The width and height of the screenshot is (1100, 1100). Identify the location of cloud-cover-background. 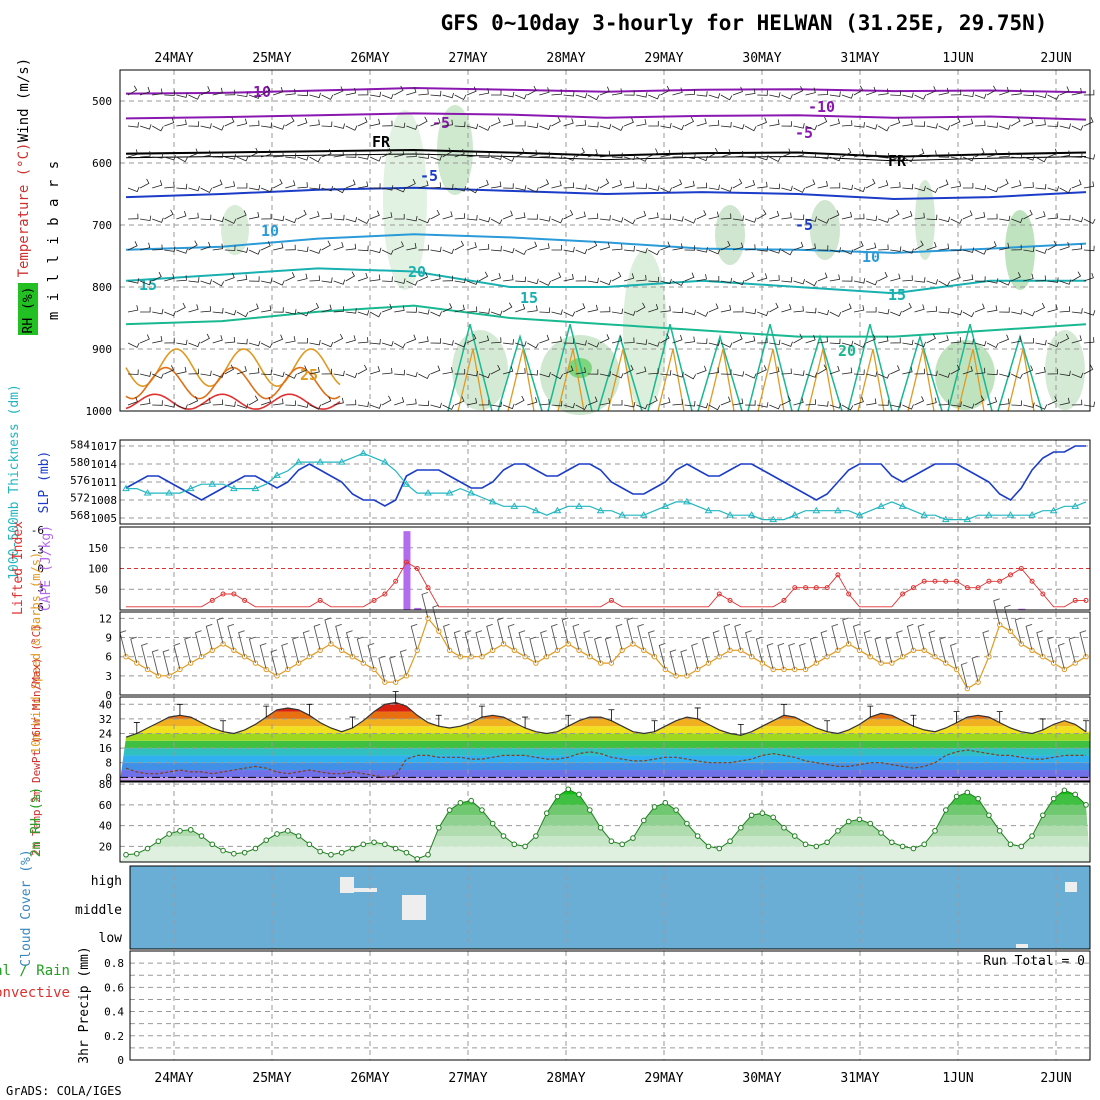
(610, 907).